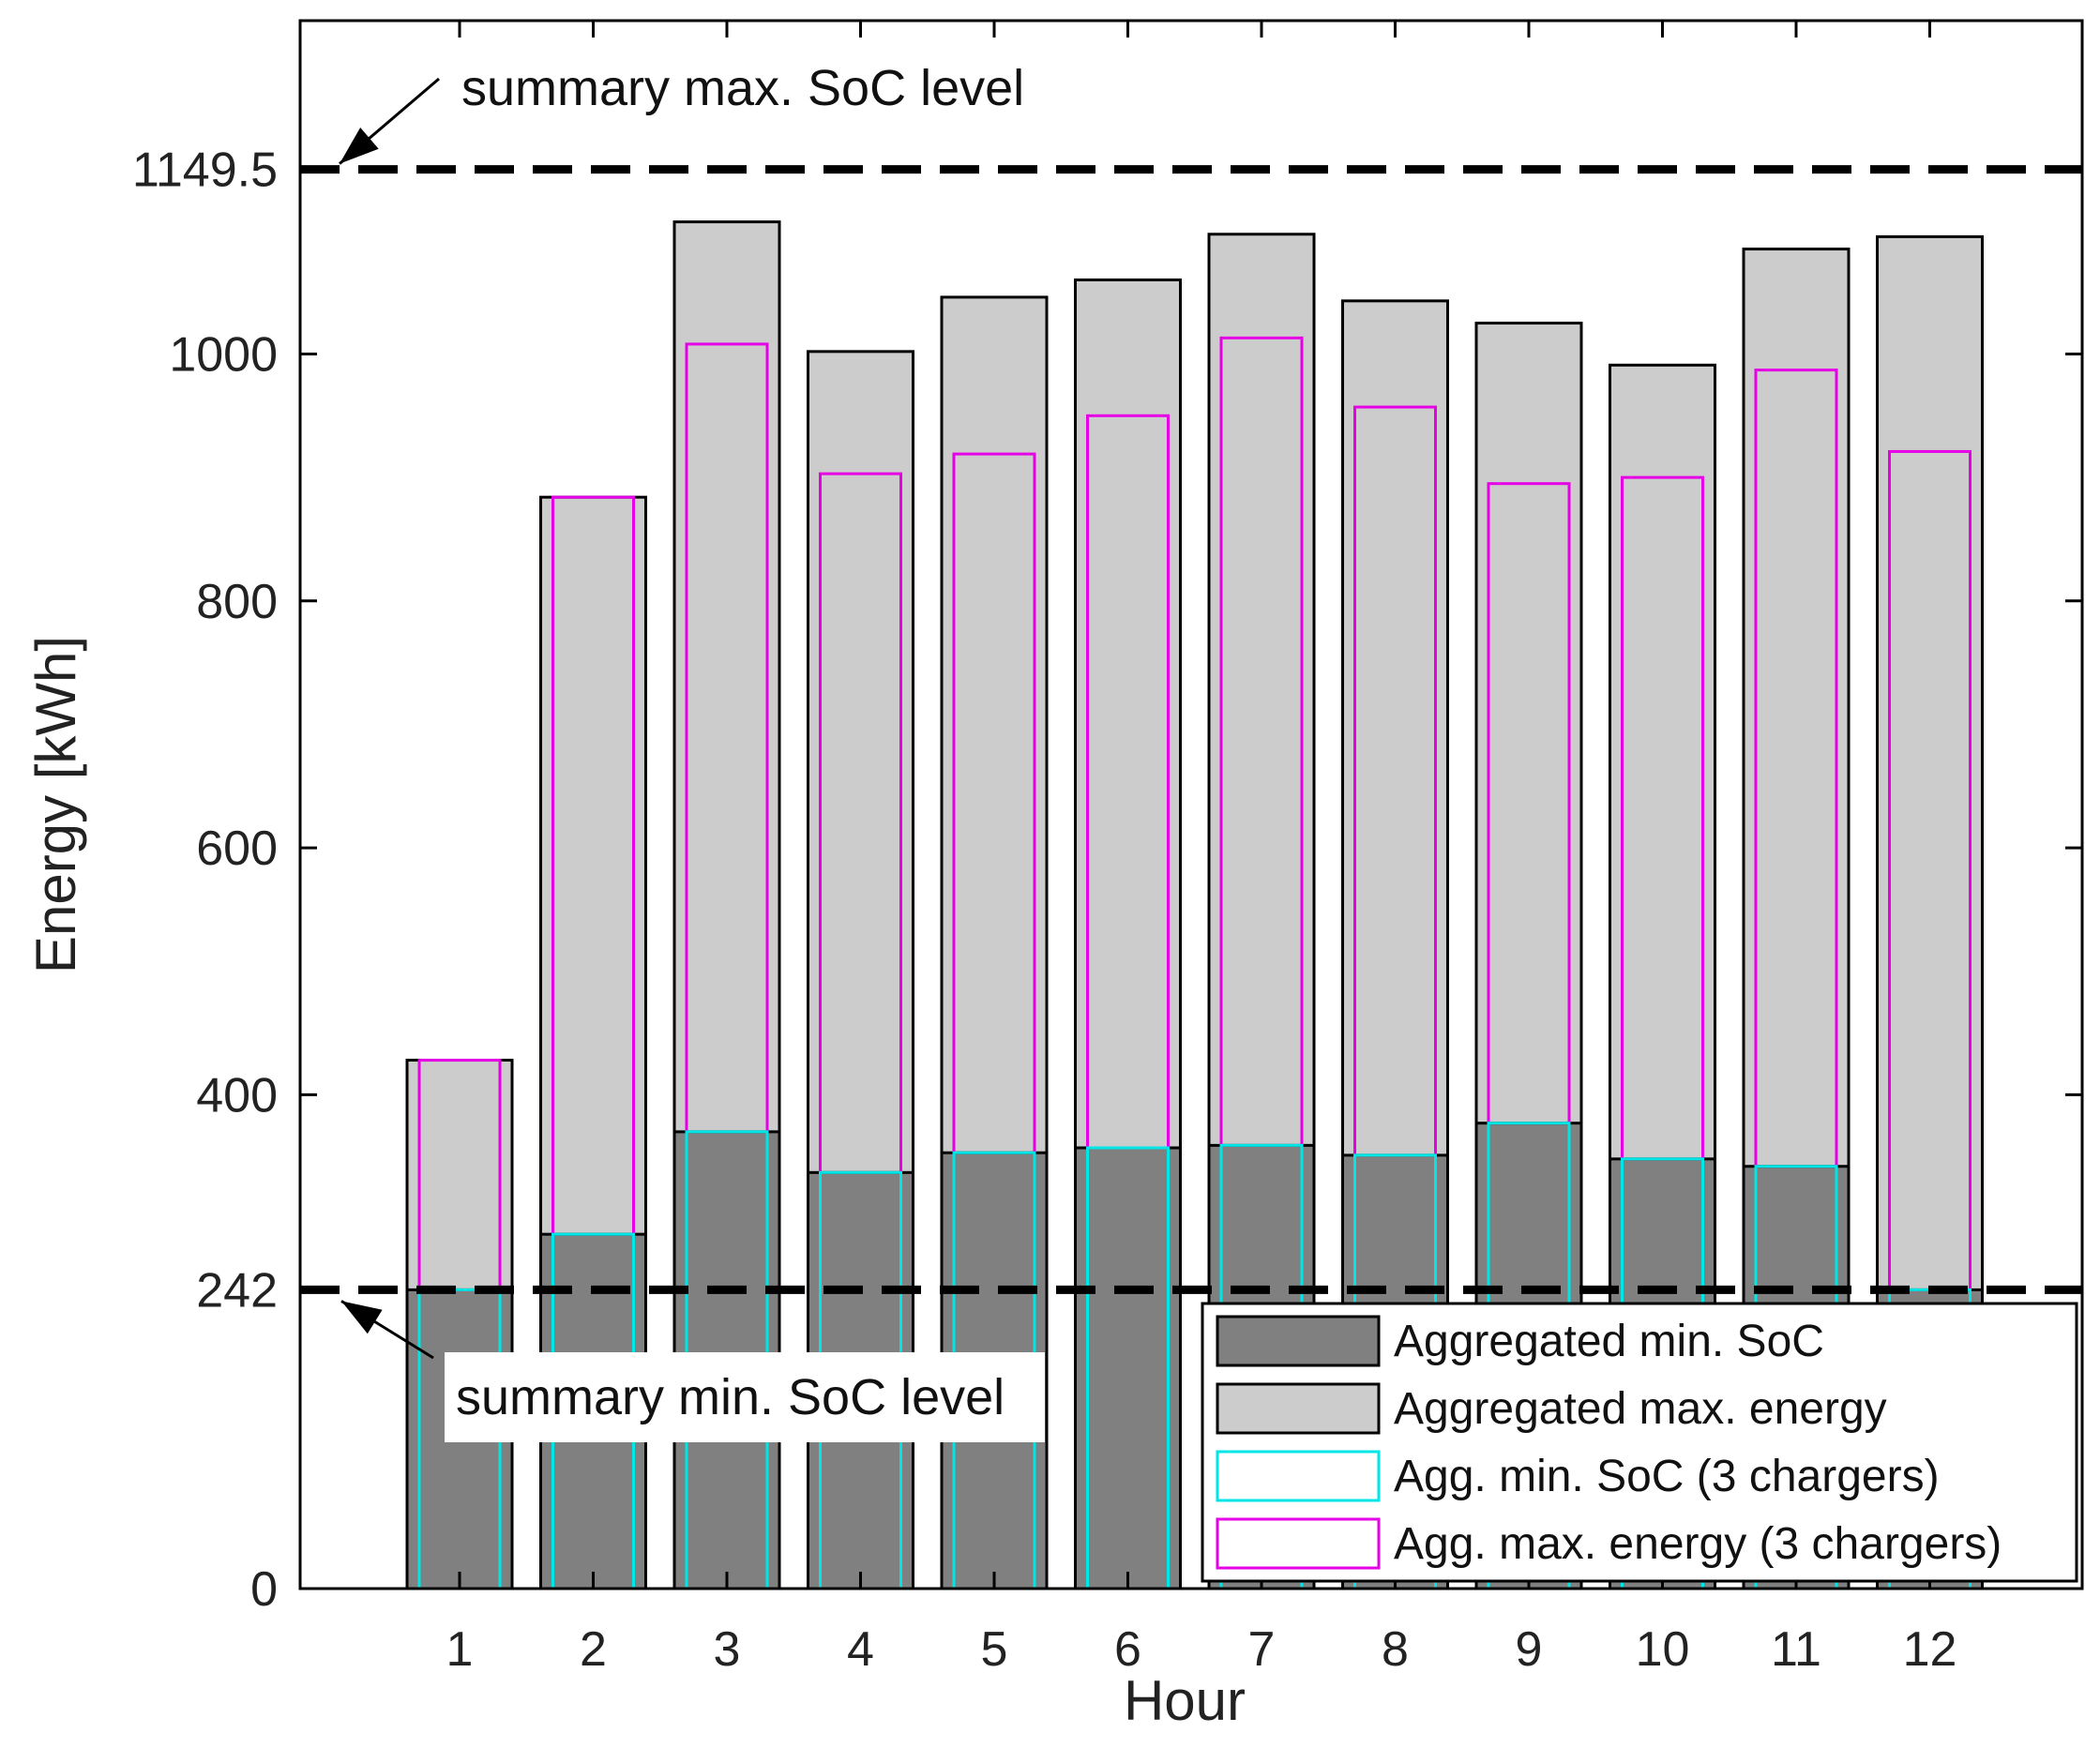  What do you see at coordinates (237, 848) in the screenshot?
I see `y-tick-label: 600` at bounding box center [237, 848].